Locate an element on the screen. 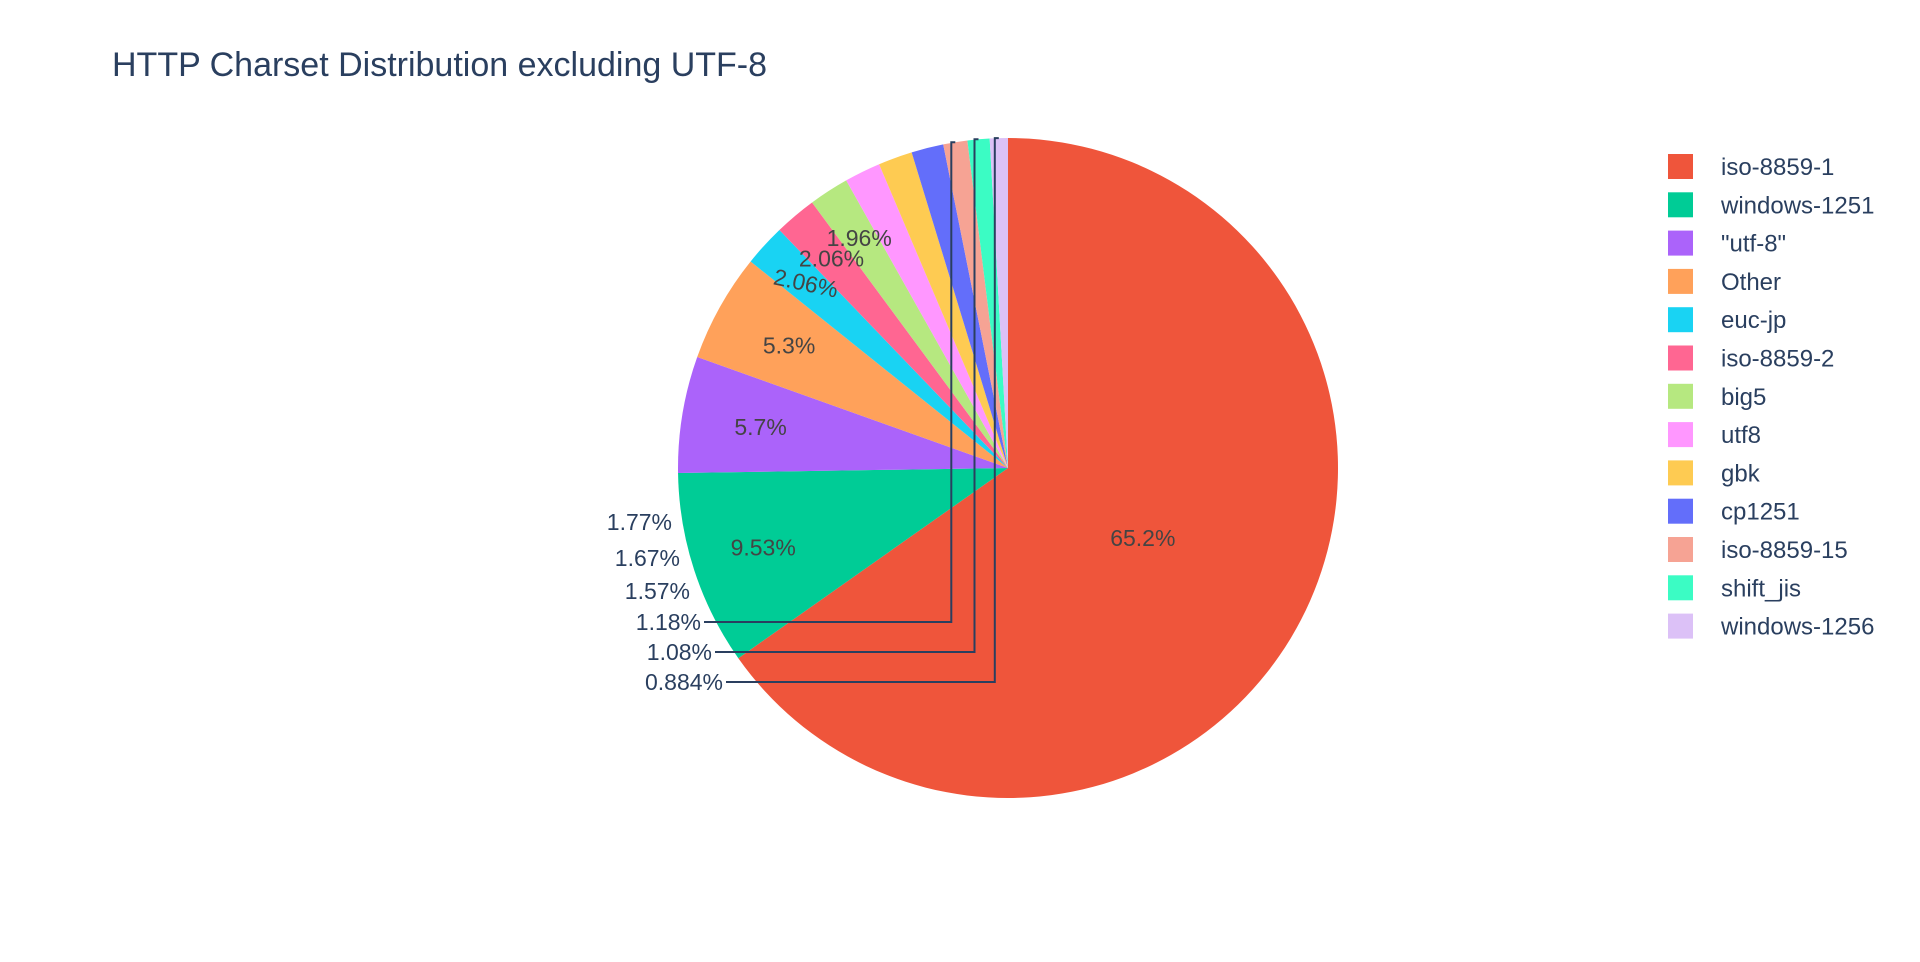 The image size is (1920, 962). slice-label-other: 5.3% is located at coordinates (789, 346).